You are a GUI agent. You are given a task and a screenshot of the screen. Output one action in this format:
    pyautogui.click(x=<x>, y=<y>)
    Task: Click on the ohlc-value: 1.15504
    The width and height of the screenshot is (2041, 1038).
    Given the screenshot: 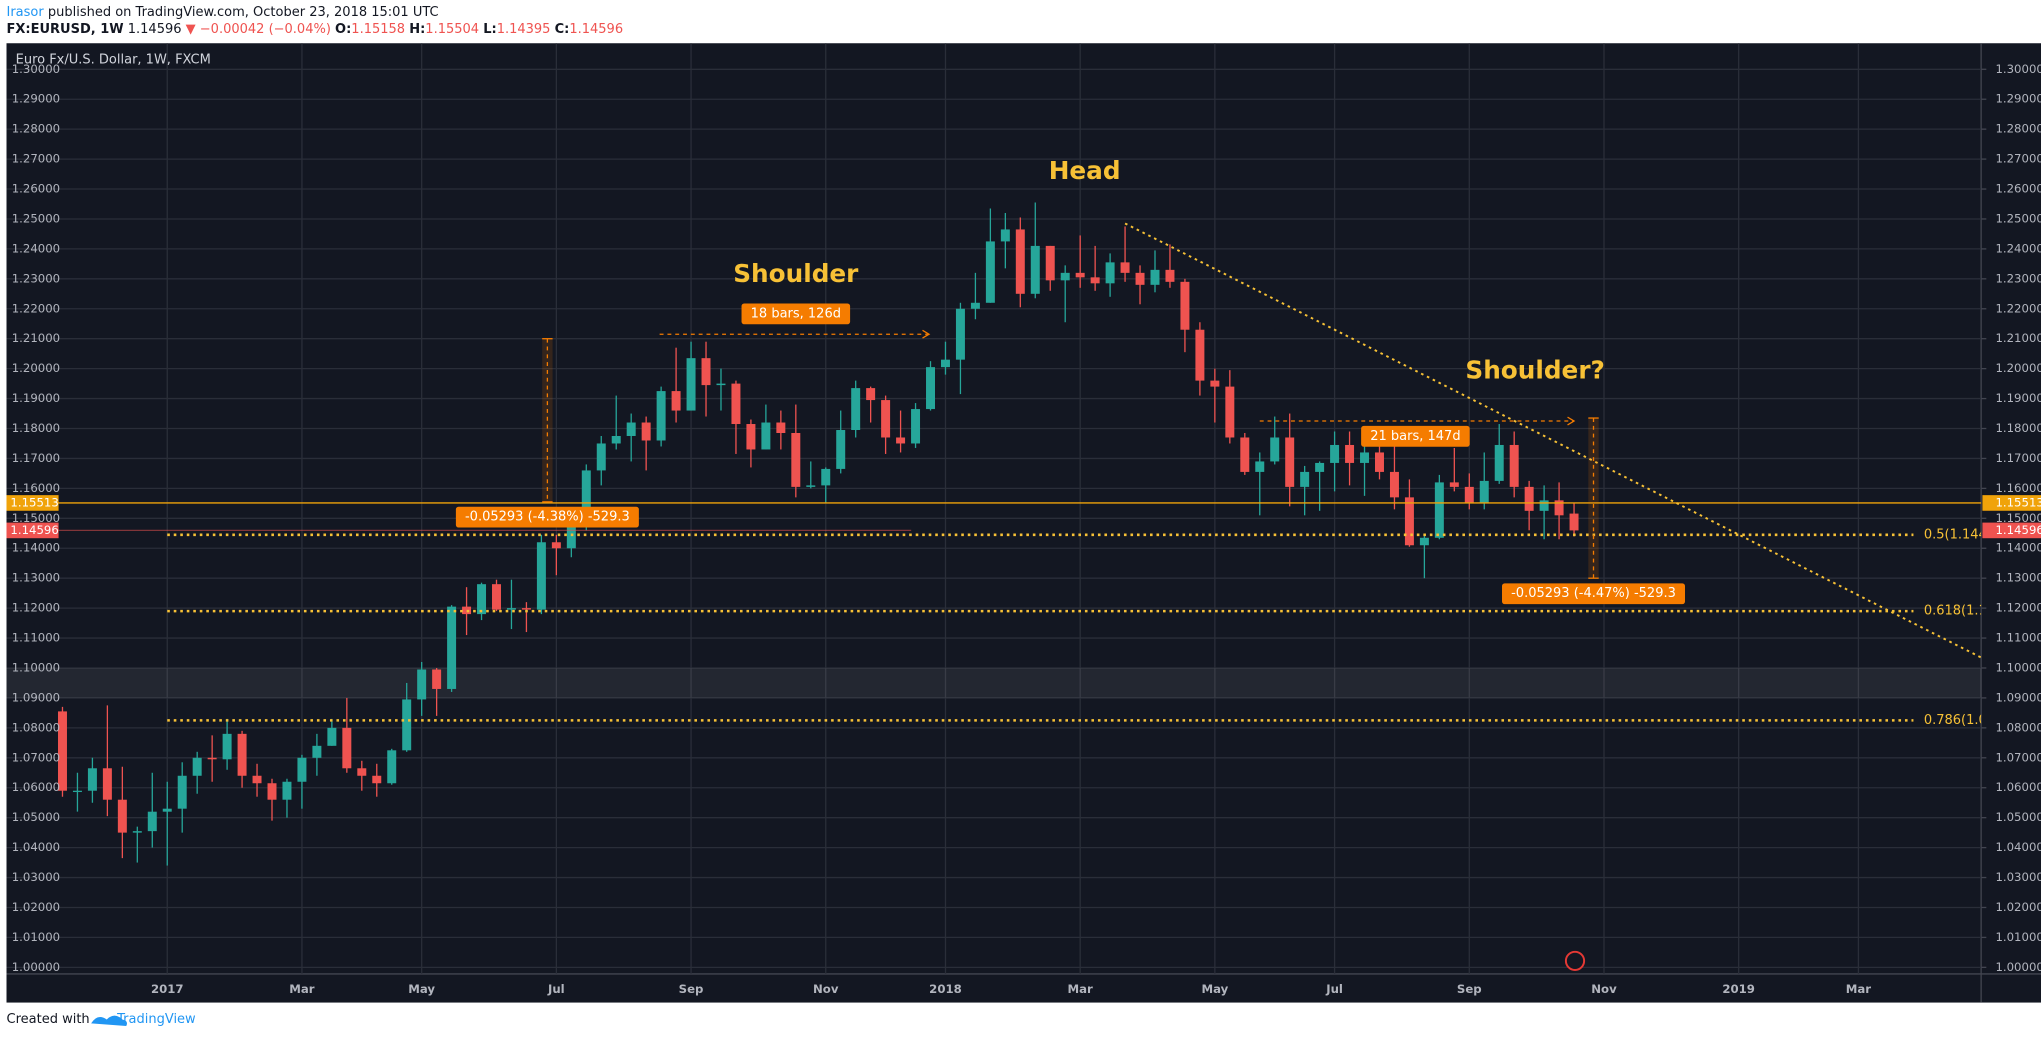 What is the action you would take?
    pyautogui.click(x=452, y=28)
    